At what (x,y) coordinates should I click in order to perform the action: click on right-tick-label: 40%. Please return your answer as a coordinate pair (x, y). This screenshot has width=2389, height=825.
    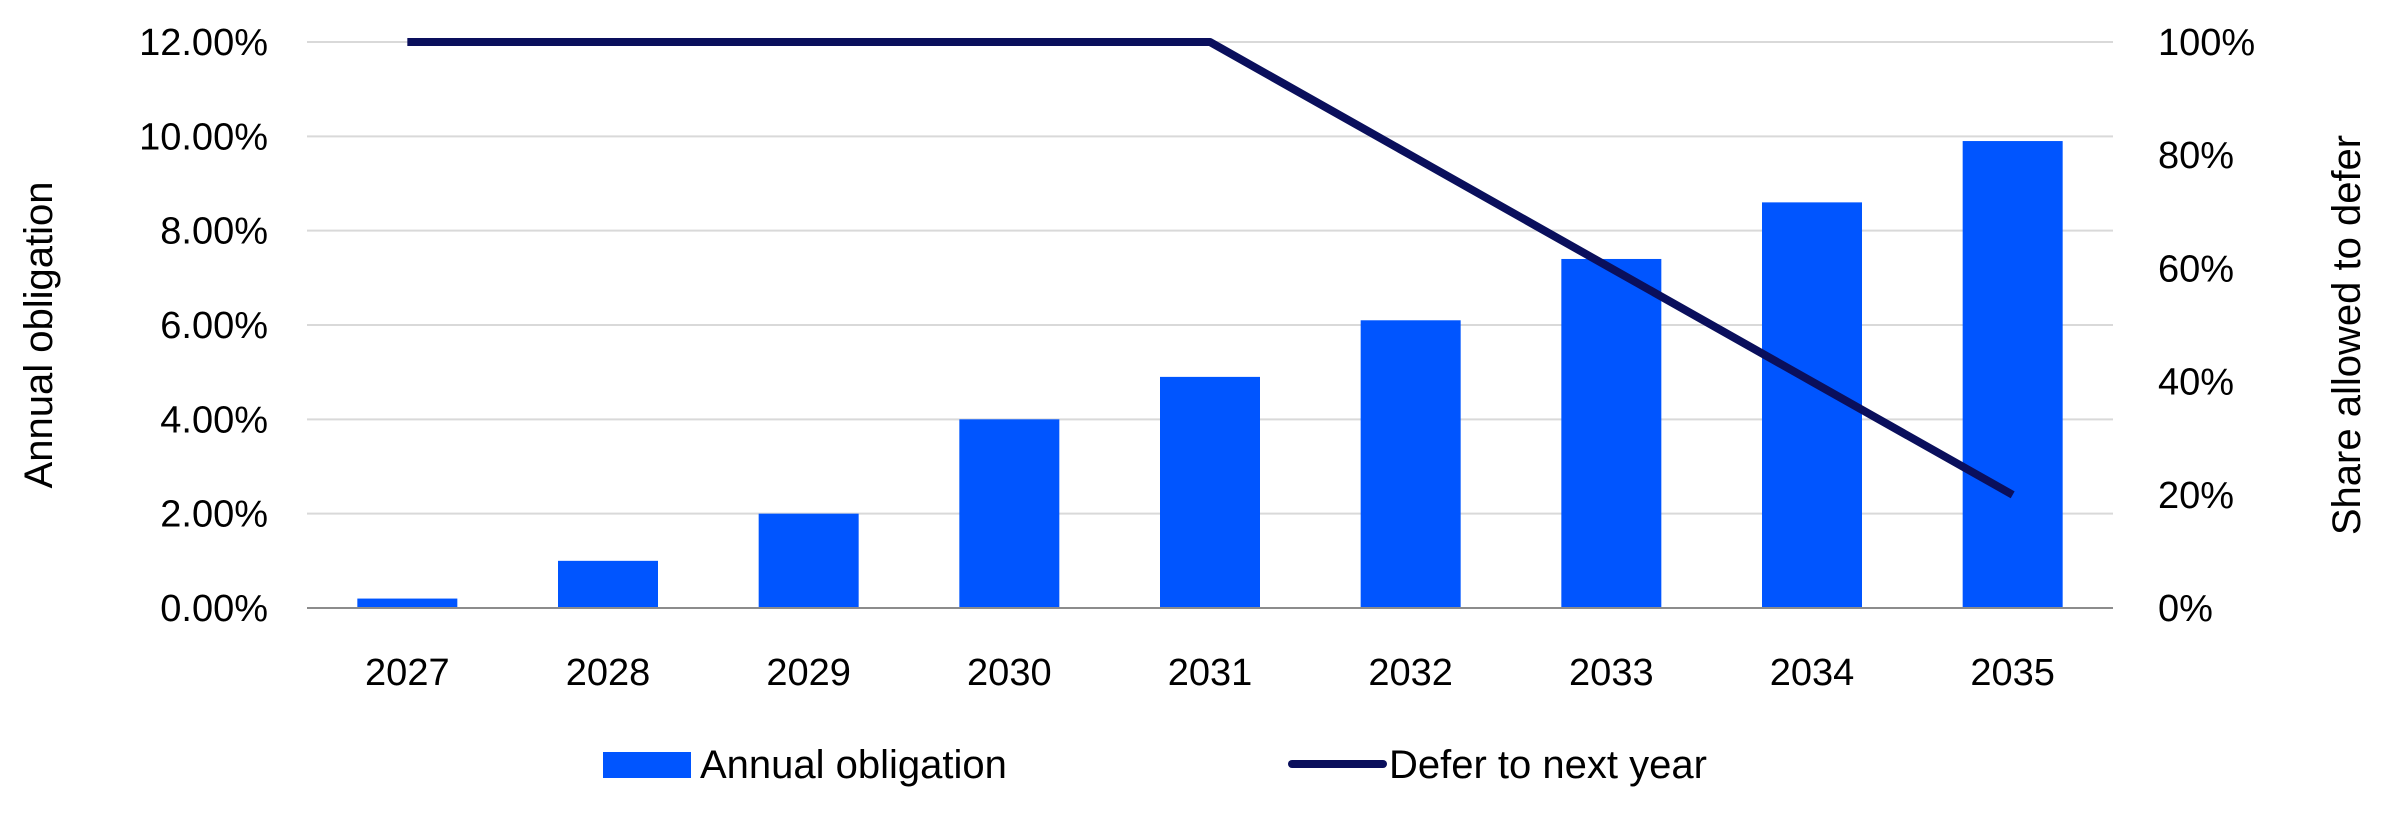
    Looking at the image, I should click on (2196, 383).